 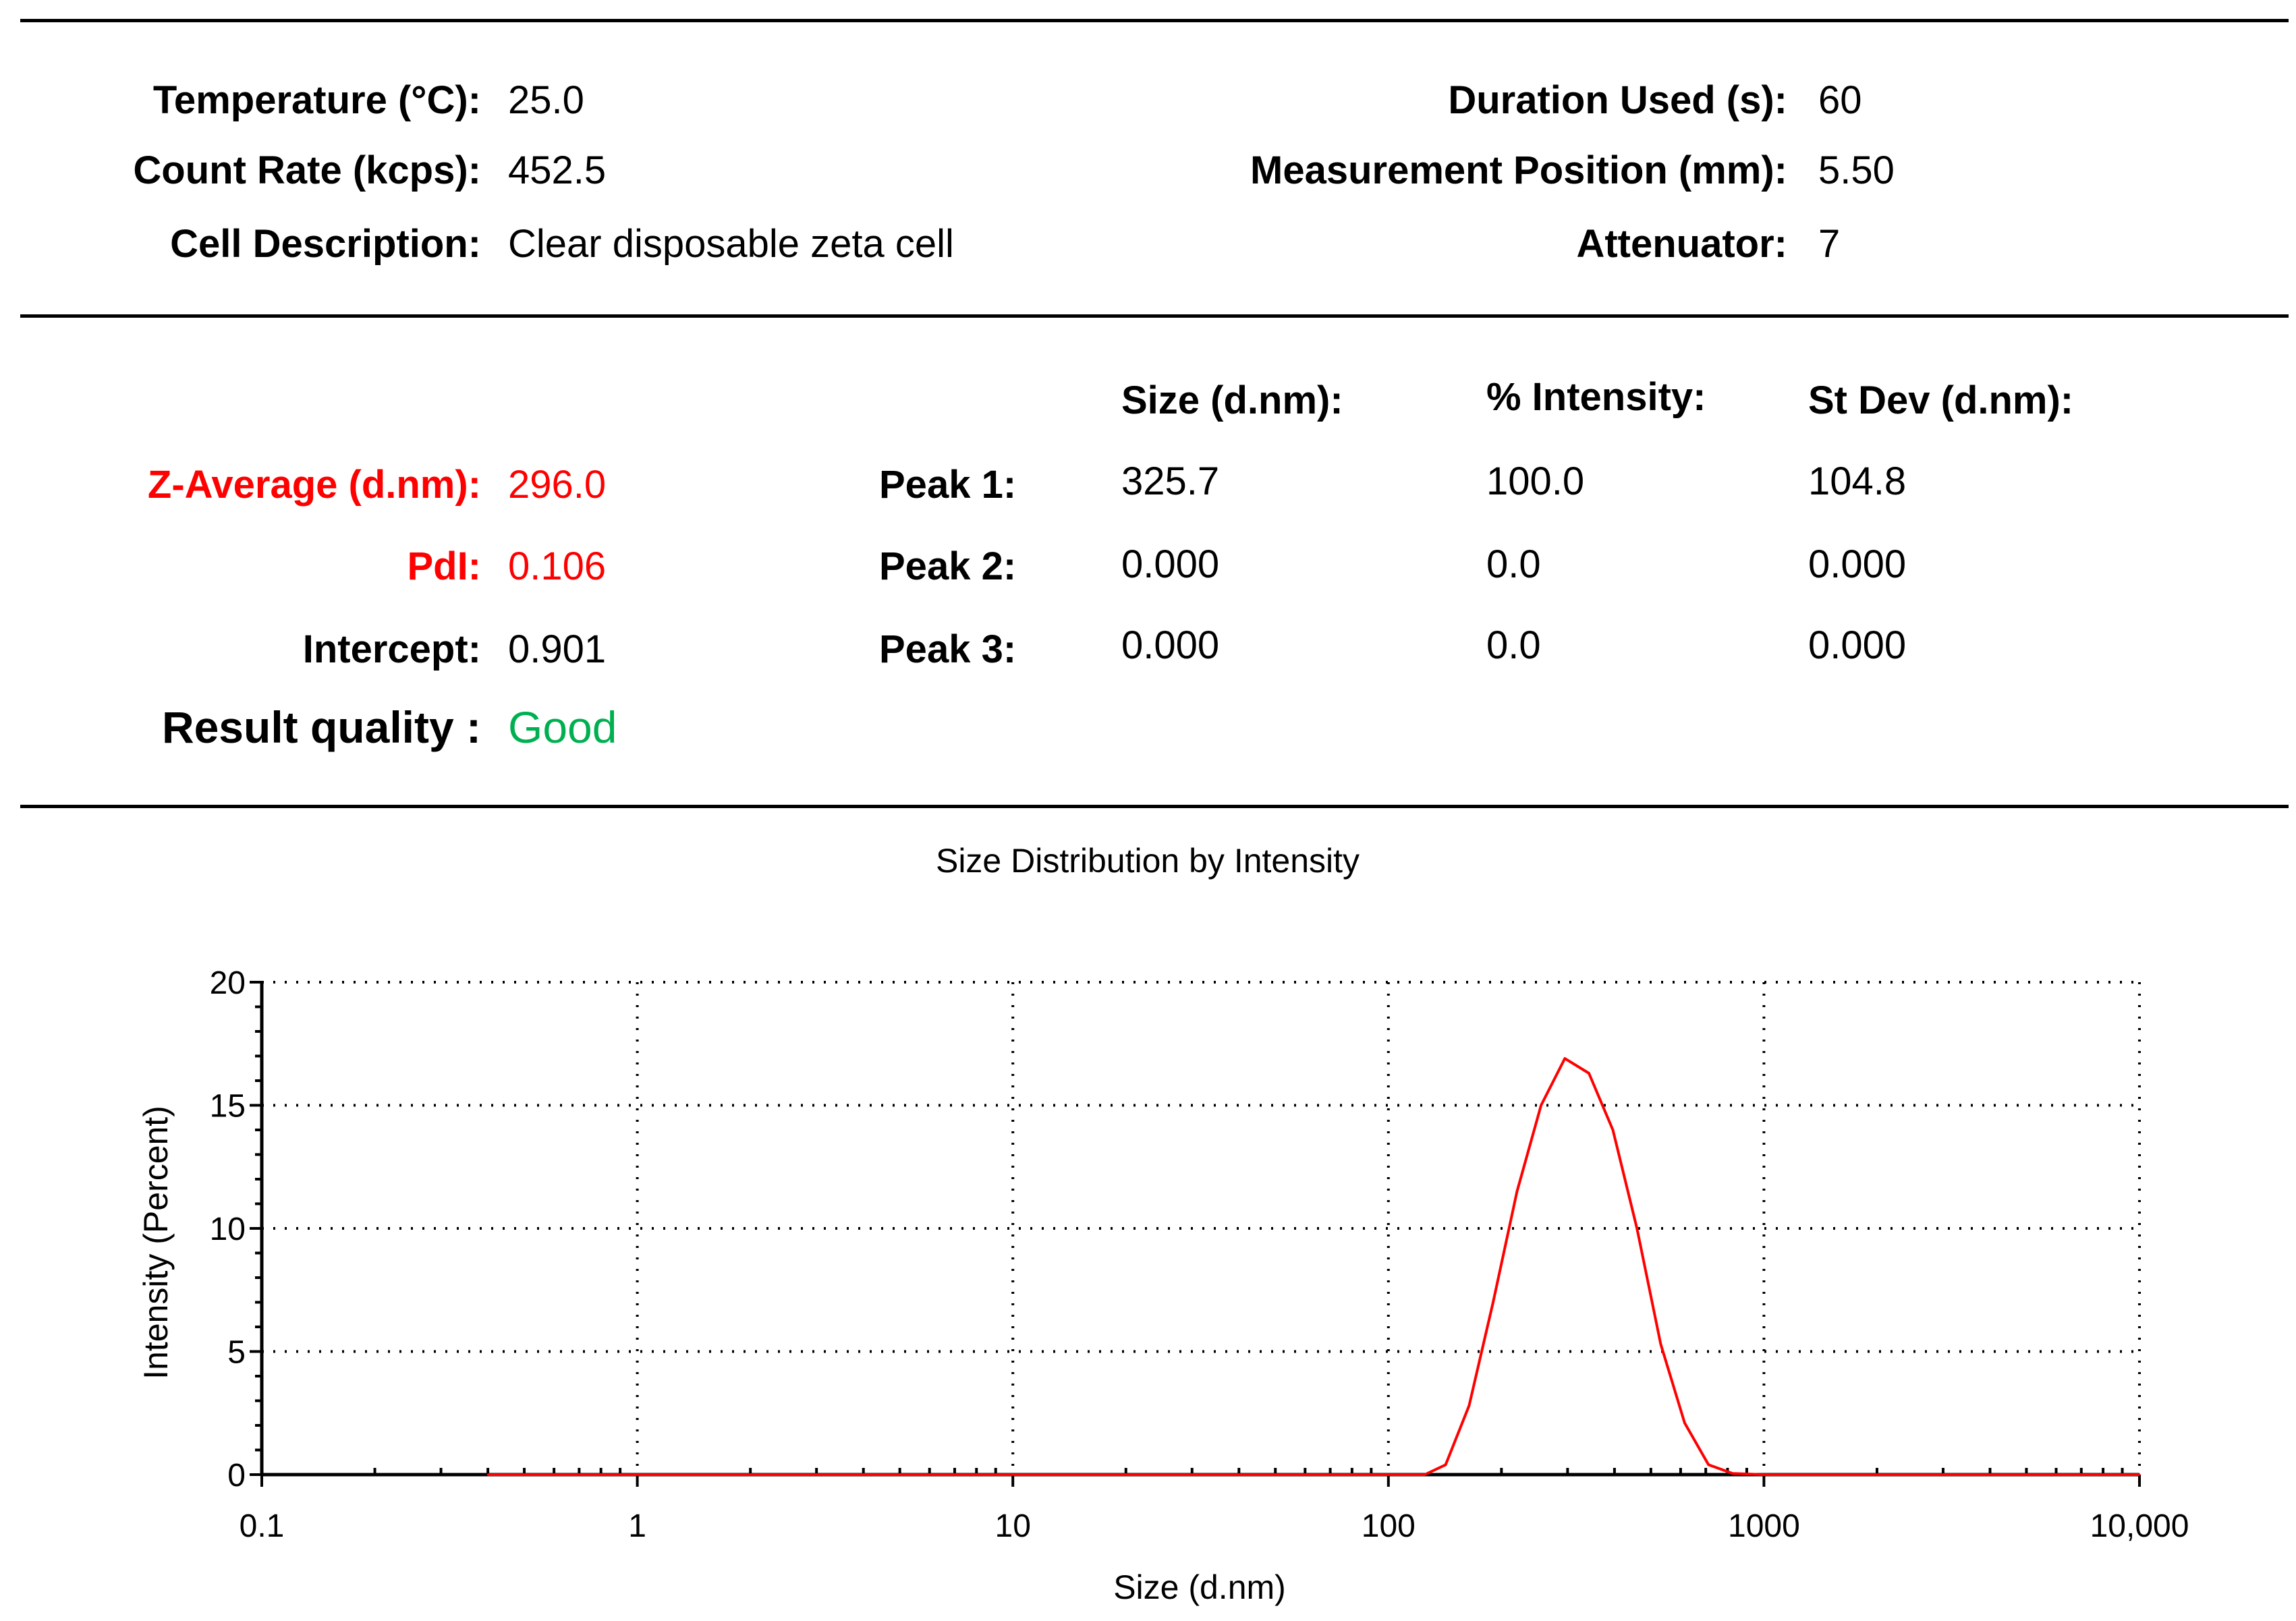 I want to click on x-tick-label: 100, so click(x=1389, y=1526).